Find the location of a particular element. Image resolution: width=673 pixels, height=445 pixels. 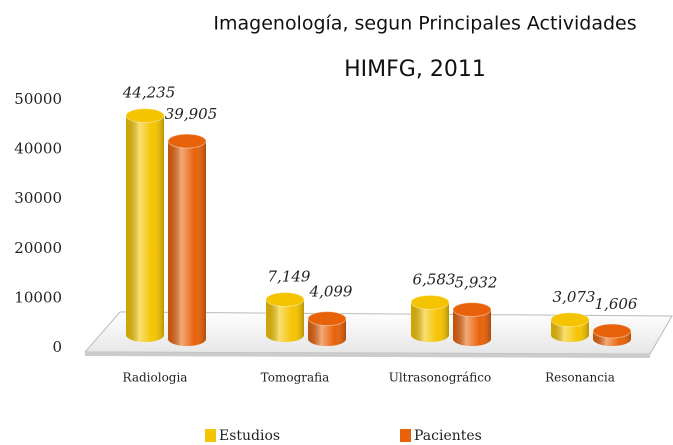

value-label: 6,583 is located at coordinates (434, 279).